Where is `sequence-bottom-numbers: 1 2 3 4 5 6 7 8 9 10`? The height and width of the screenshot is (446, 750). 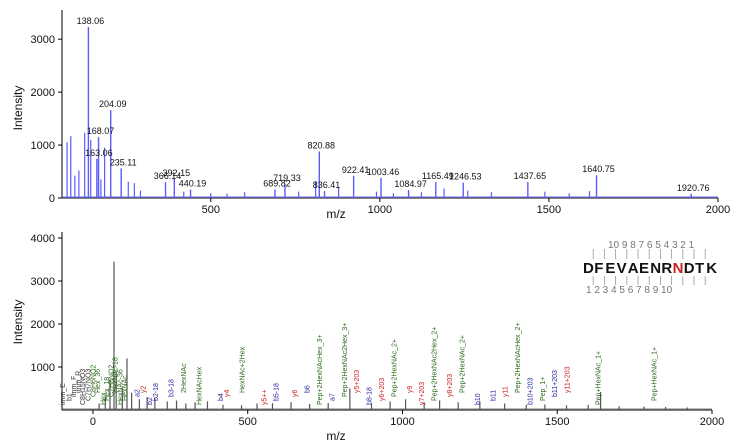 sequence-bottom-numbers: 1 2 3 4 5 6 7 8 9 10 is located at coordinates (629, 290).